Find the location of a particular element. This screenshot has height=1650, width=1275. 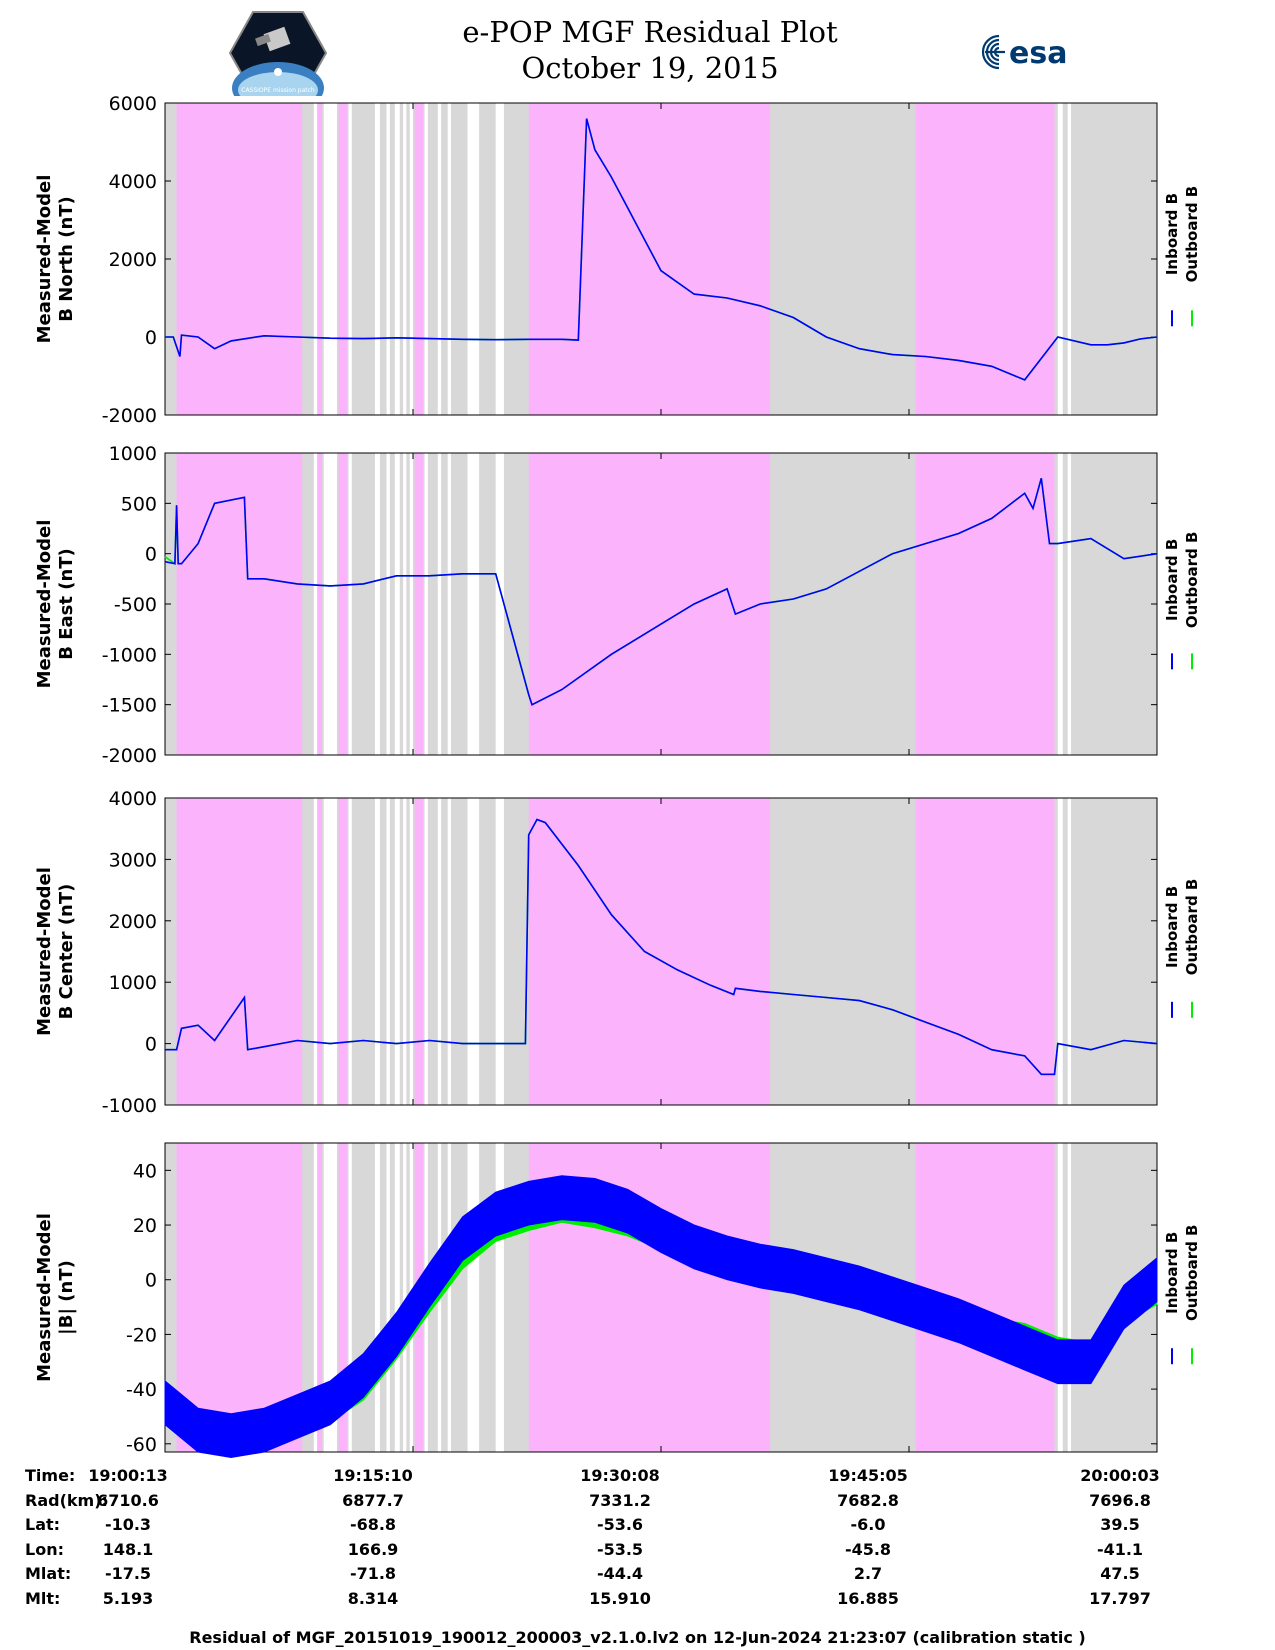

y-tick-label: -40 is located at coordinates (141, 1390).